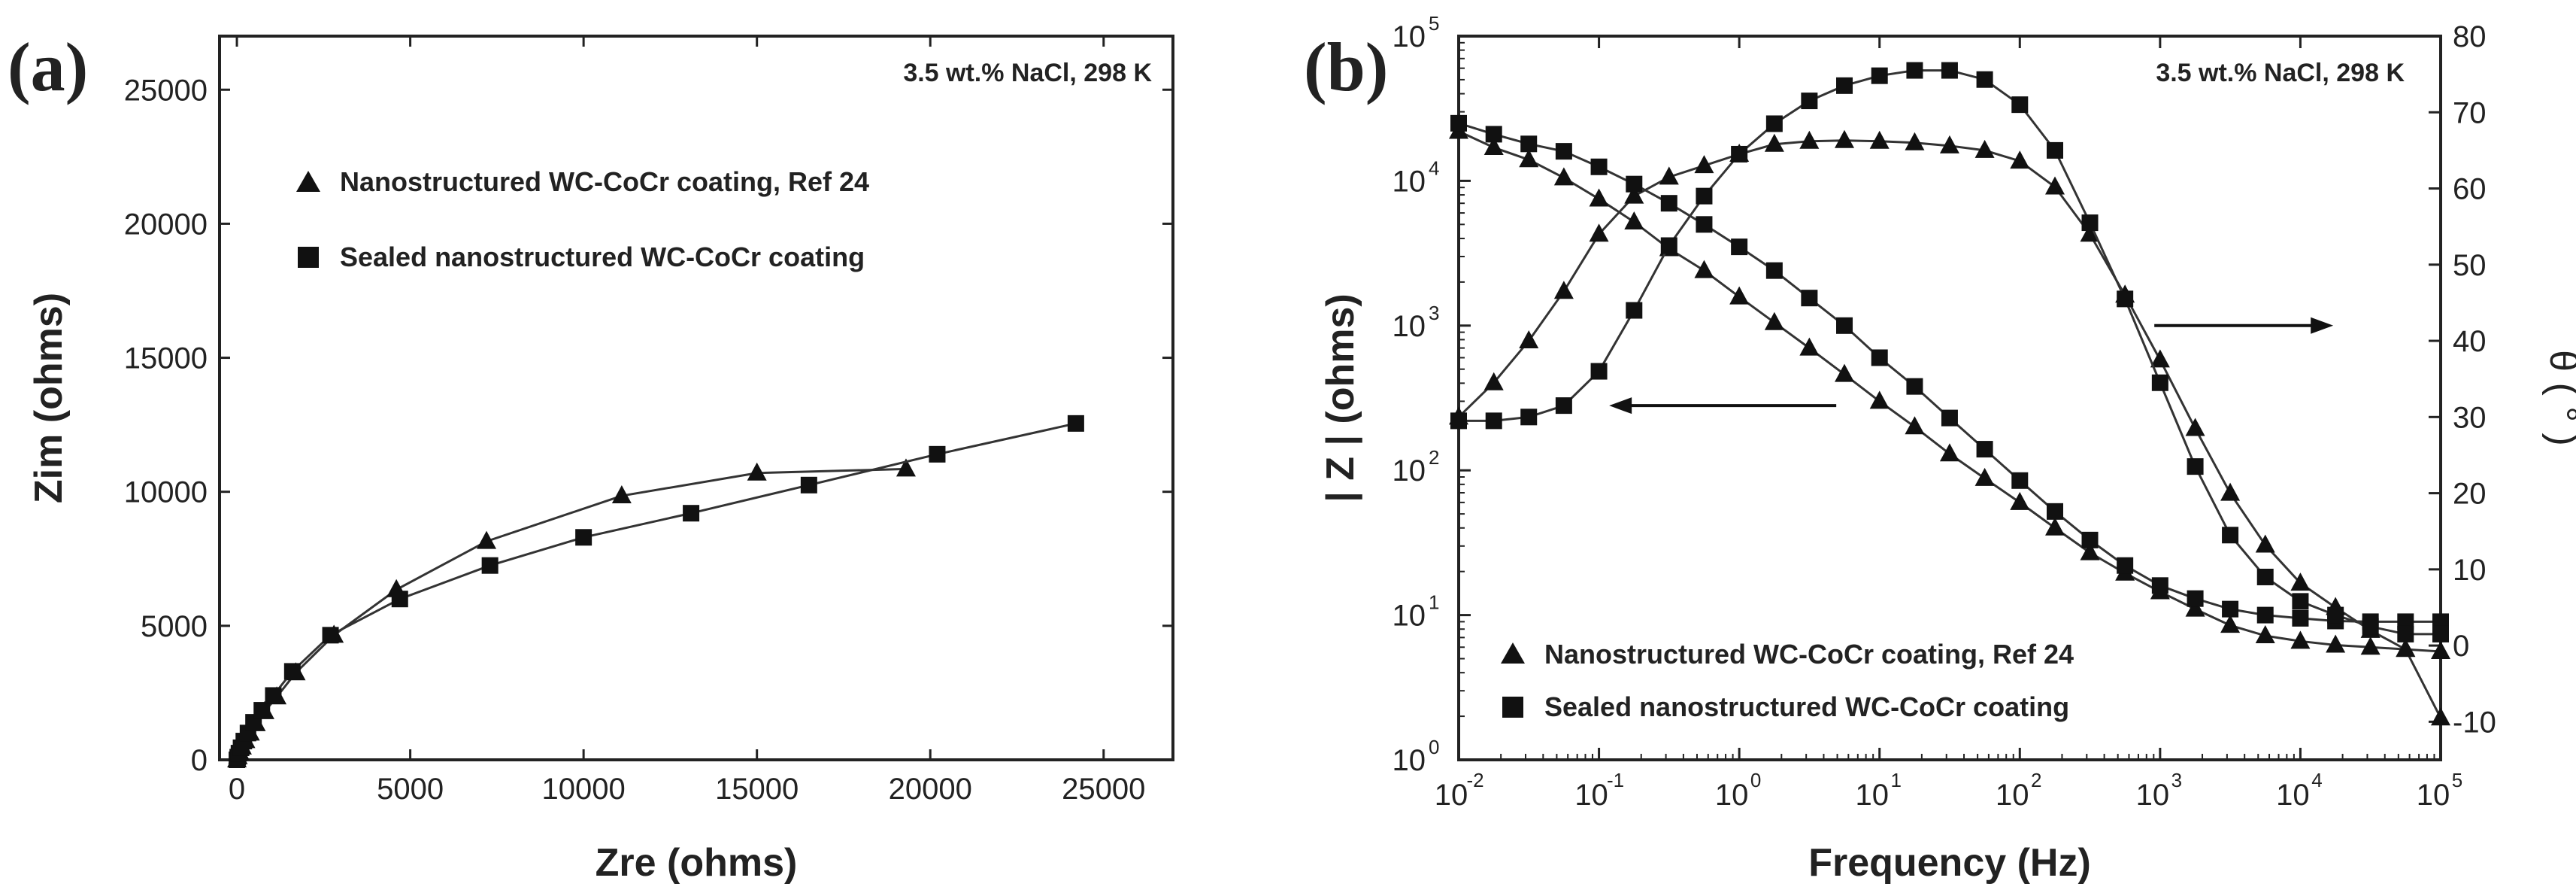 The image size is (2576, 896). What do you see at coordinates (1615, 780) in the screenshot?
I see `panel-b-x-tick-exponent: -1` at bounding box center [1615, 780].